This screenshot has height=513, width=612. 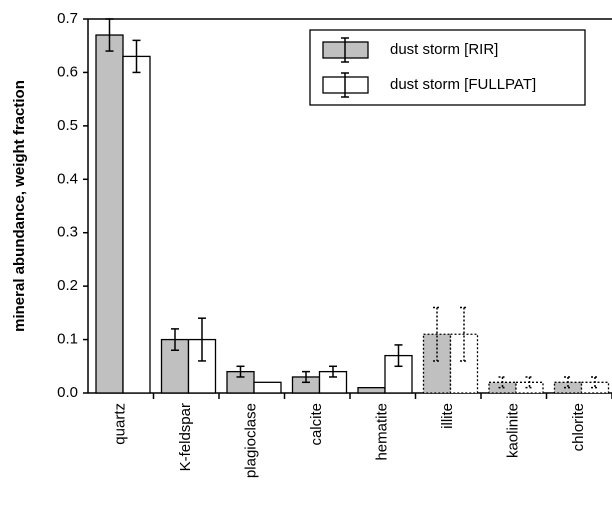 I want to click on y-tick-label: 0.2, so click(x=67, y=285).